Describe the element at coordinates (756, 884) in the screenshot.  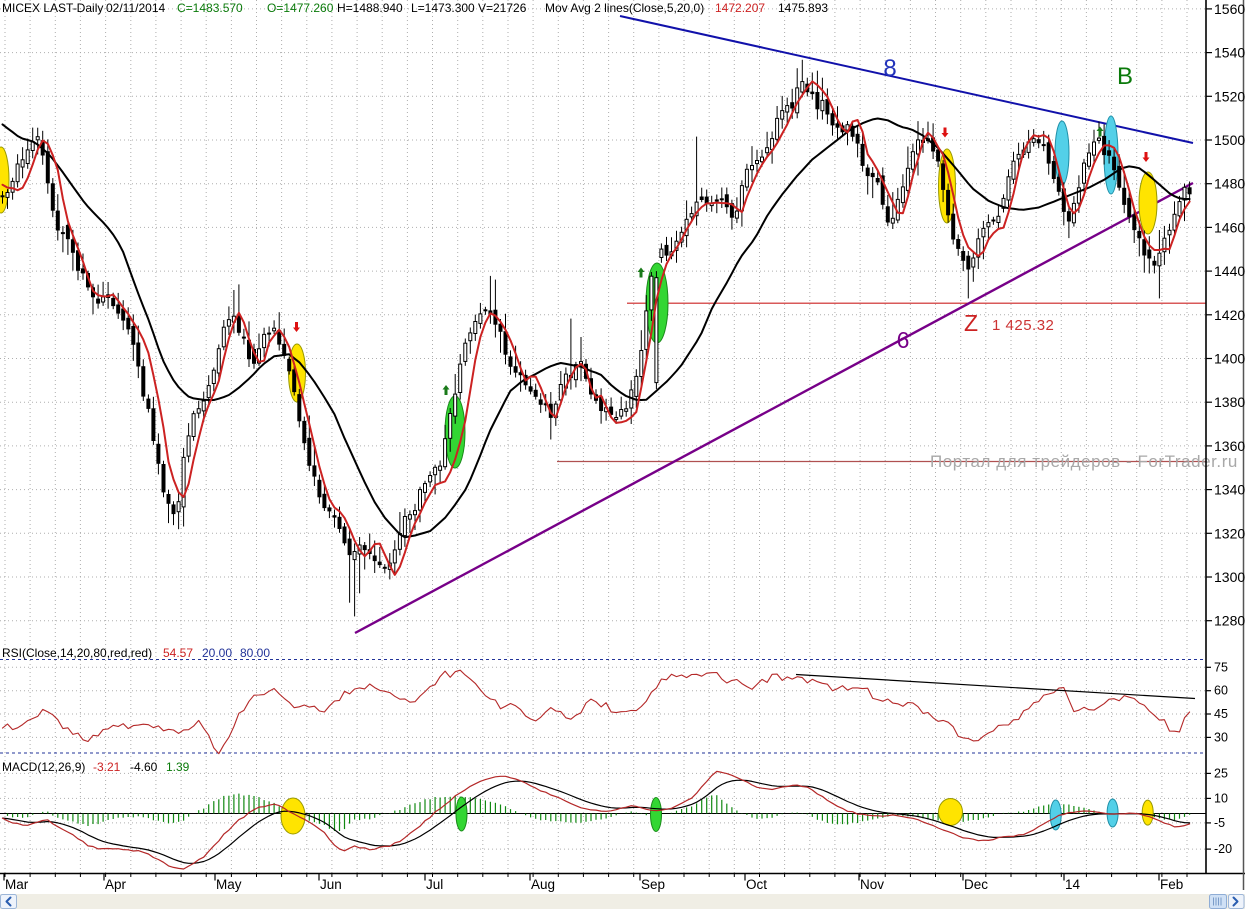
I see `svg-text: Oct` at that location.